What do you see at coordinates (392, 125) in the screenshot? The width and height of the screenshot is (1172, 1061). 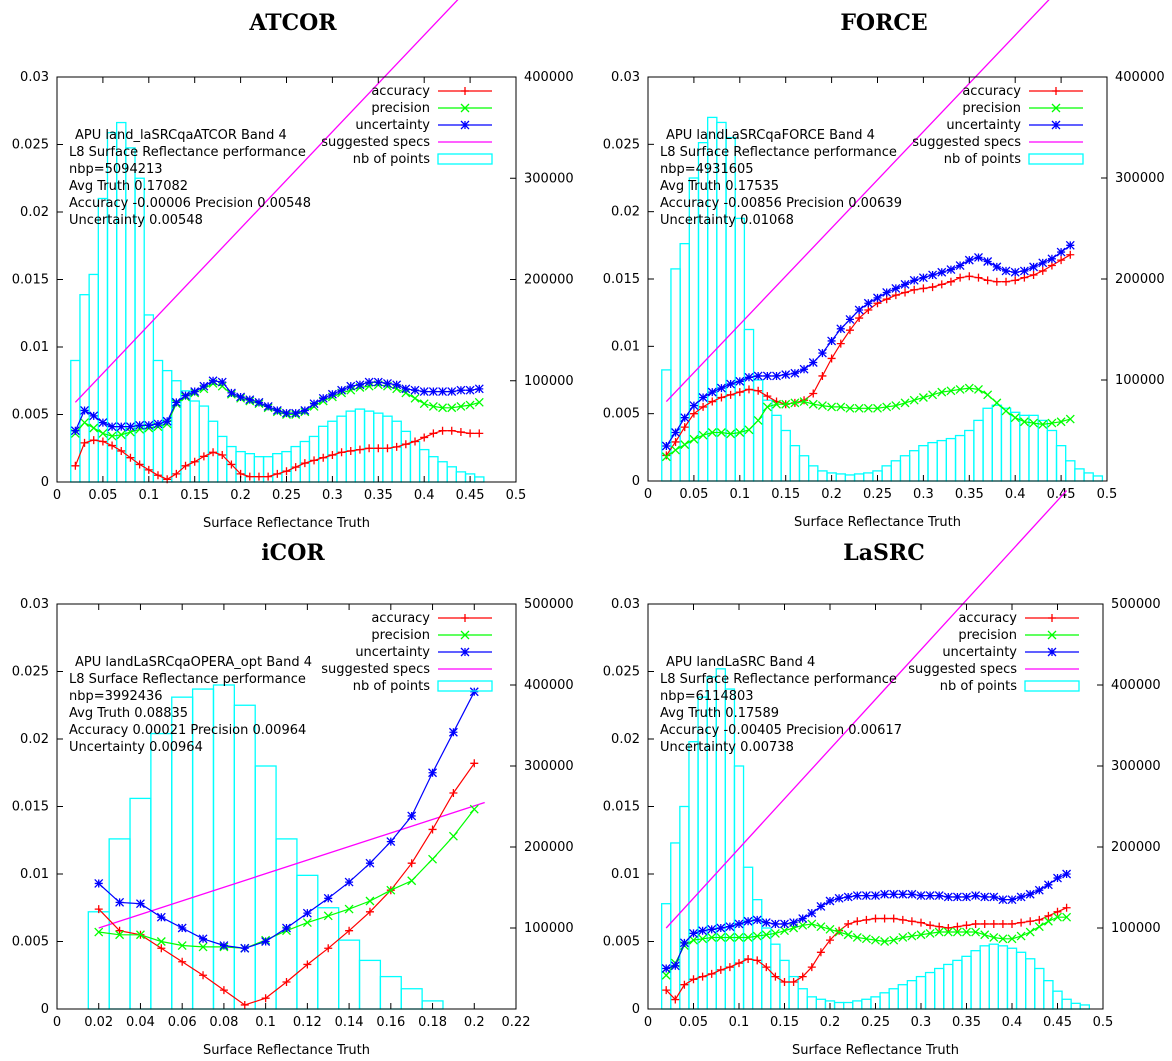 I see `legend-label: uncertainty` at bounding box center [392, 125].